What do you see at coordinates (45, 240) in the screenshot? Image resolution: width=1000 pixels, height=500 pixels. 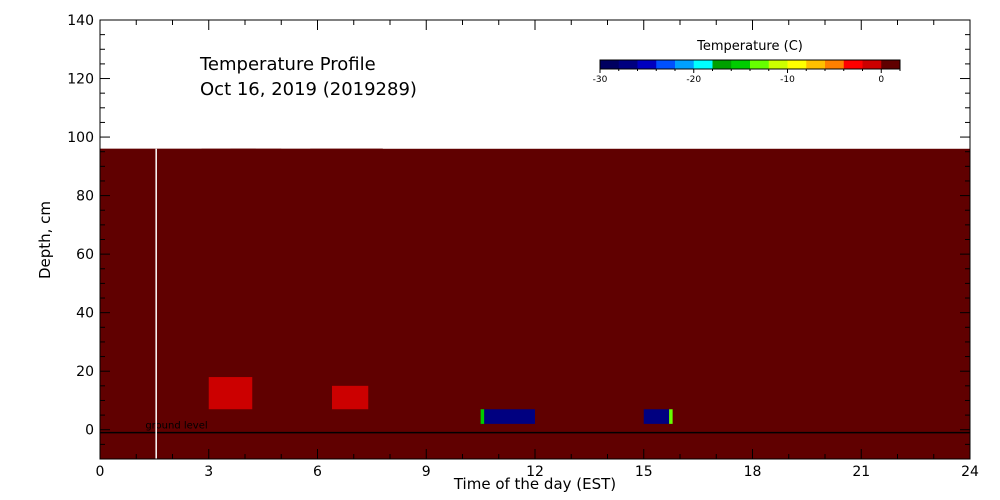 I see `y-axis-label: Depth, cm` at bounding box center [45, 240].